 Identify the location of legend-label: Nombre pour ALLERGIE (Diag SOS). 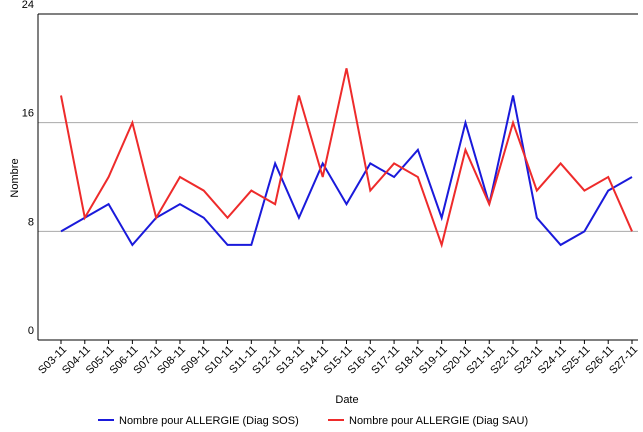
(209, 421).